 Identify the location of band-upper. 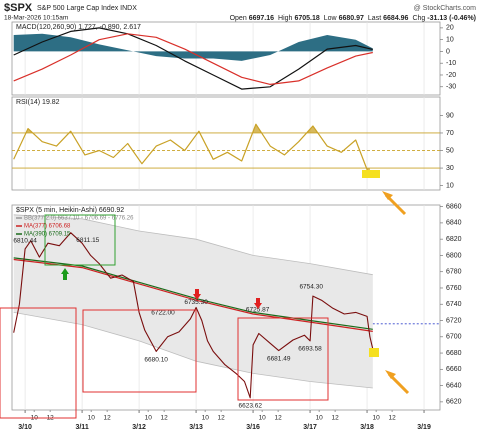
(193, 245).